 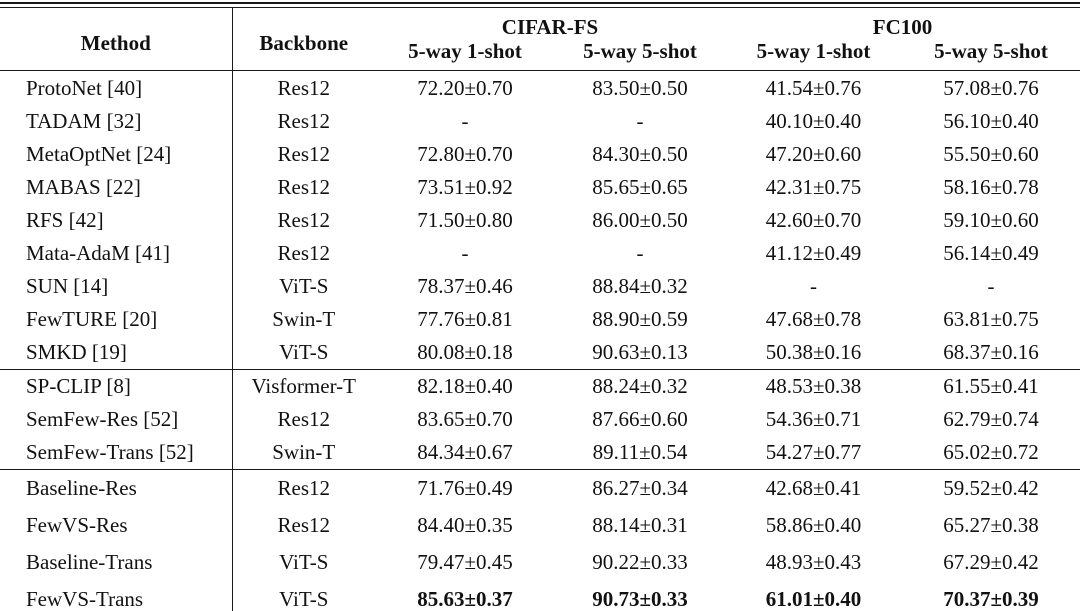 What do you see at coordinates (640, 153) in the screenshot?
I see `value-cell: 84.30±0.50` at bounding box center [640, 153].